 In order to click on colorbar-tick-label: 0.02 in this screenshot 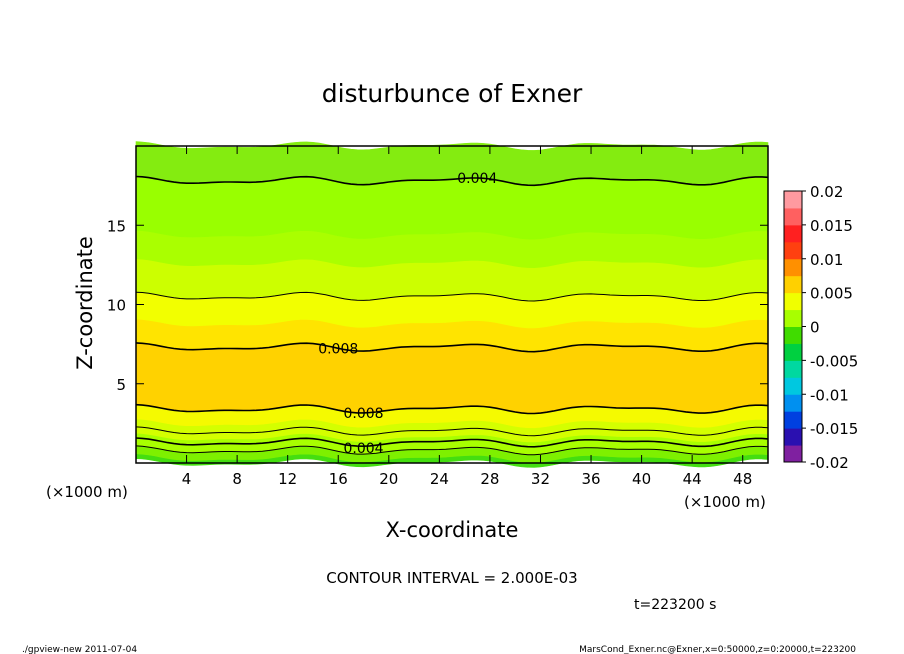, I will do `click(826, 192)`.